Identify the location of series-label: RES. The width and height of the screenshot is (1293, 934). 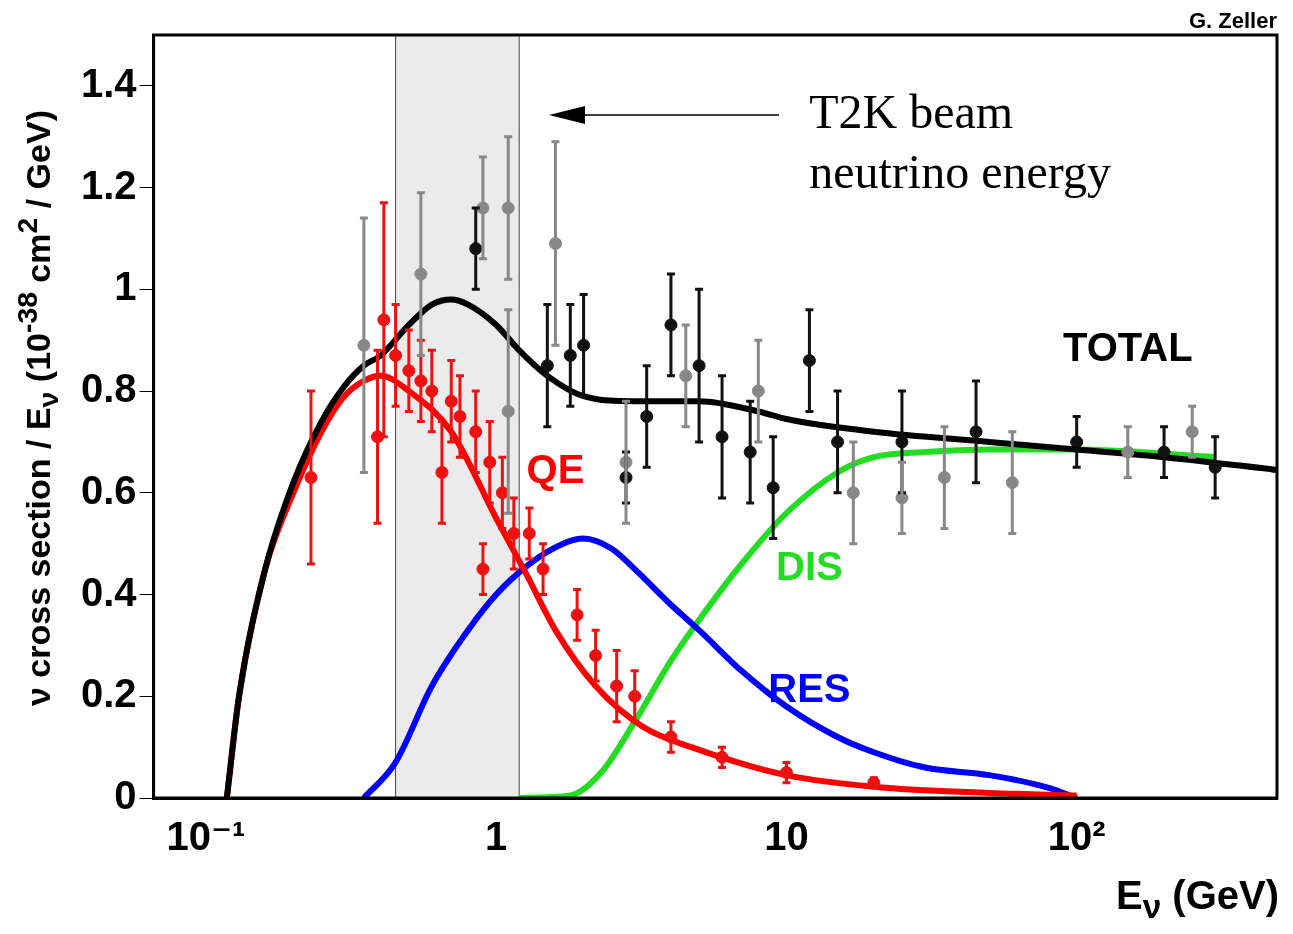
(809, 688).